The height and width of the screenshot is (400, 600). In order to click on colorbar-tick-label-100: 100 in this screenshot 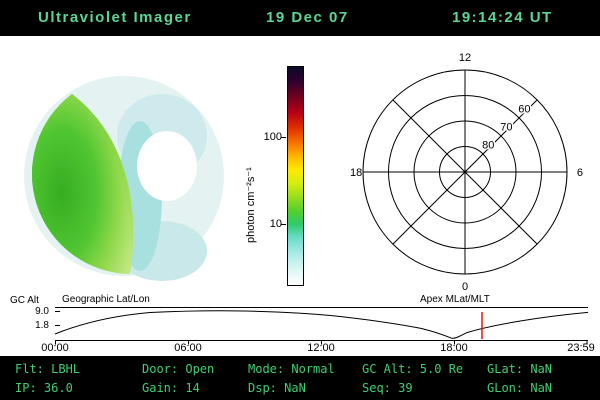, I will do `click(272, 137)`.